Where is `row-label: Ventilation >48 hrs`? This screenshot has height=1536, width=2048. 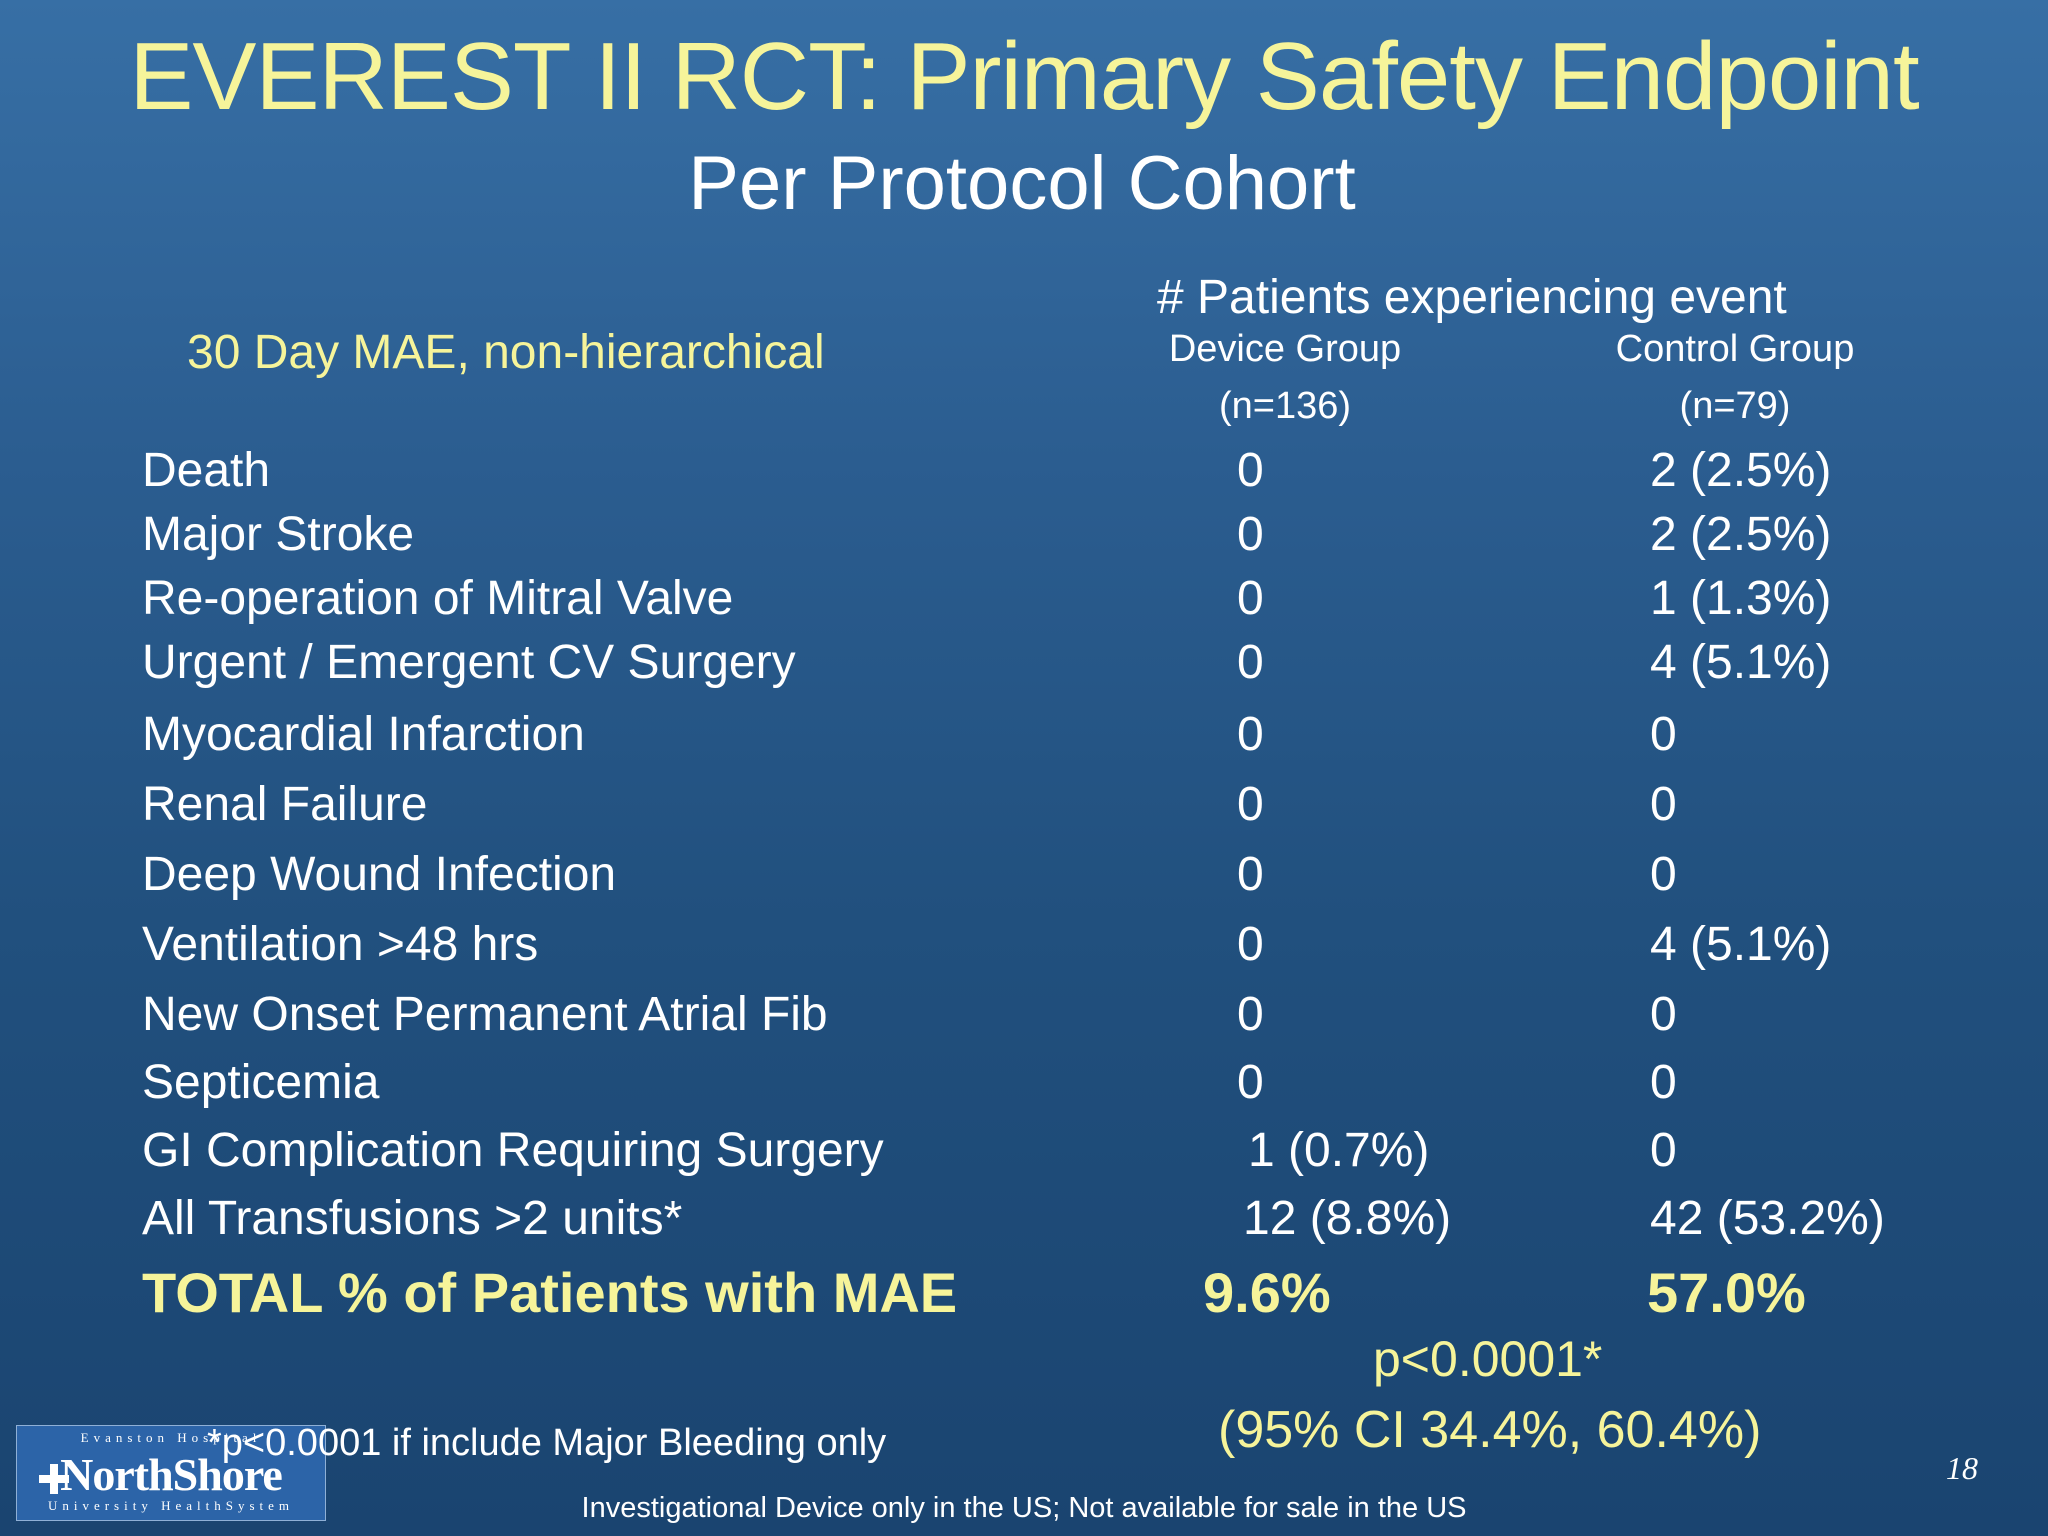
row-label: Ventilation >48 hrs is located at coordinates (340, 944).